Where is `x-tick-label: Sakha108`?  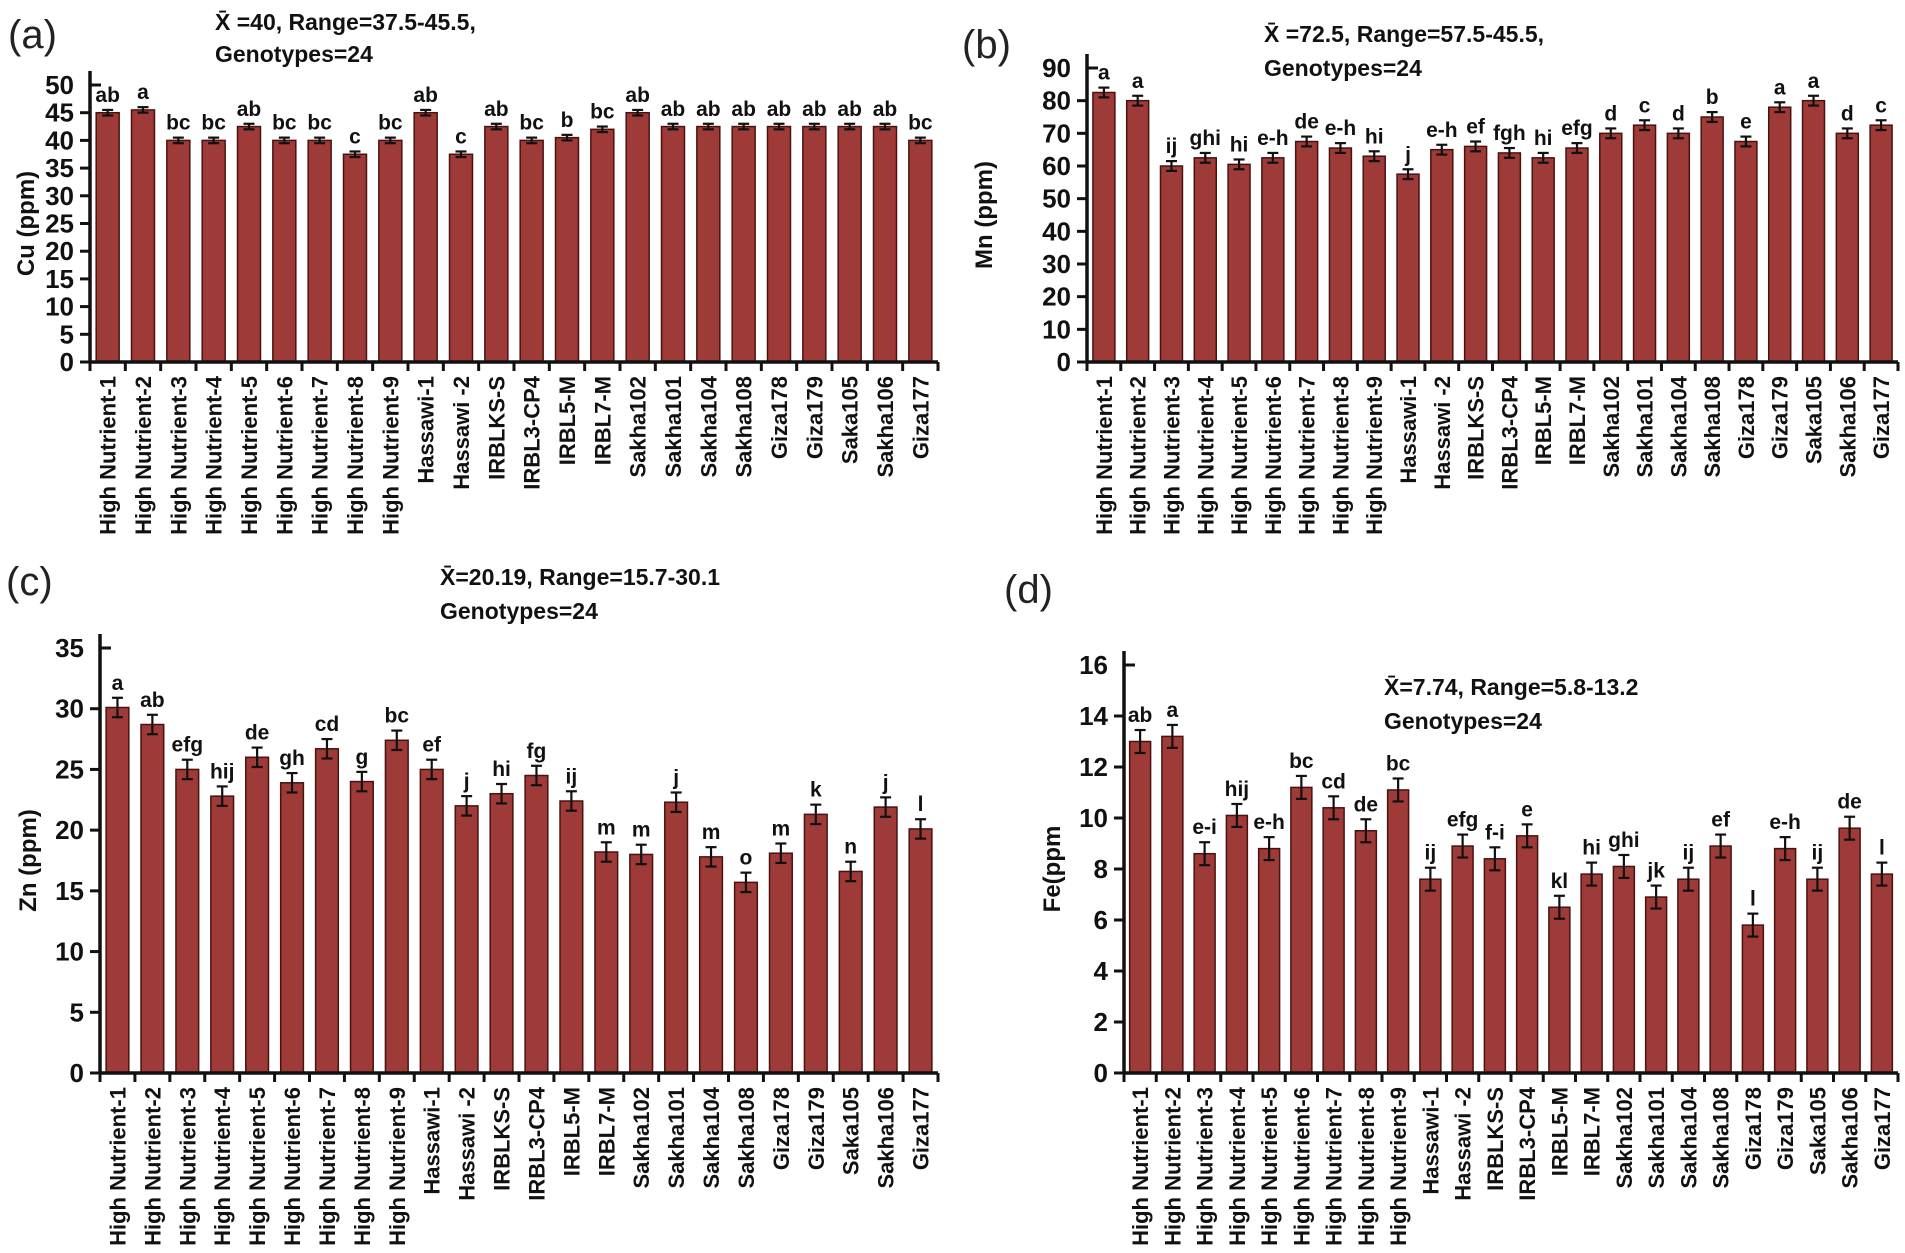 x-tick-label: Sakha108 is located at coordinates (1712, 427).